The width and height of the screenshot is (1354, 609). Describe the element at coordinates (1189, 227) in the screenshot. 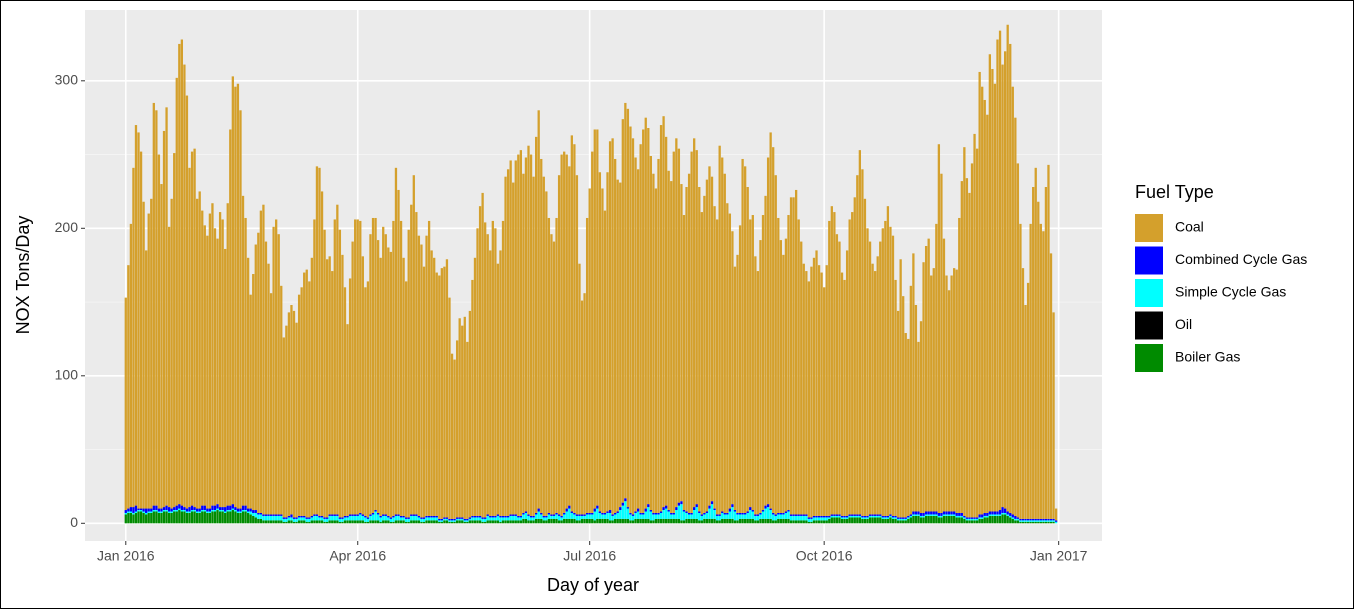

I see `legend-label: Coal` at that location.